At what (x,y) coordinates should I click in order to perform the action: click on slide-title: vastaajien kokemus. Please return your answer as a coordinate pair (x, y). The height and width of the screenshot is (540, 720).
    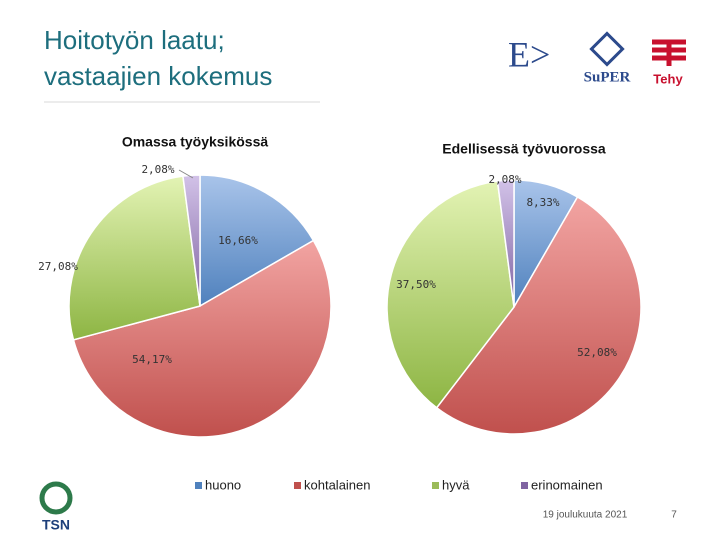
    Looking at the image, I should click on (158, 76).